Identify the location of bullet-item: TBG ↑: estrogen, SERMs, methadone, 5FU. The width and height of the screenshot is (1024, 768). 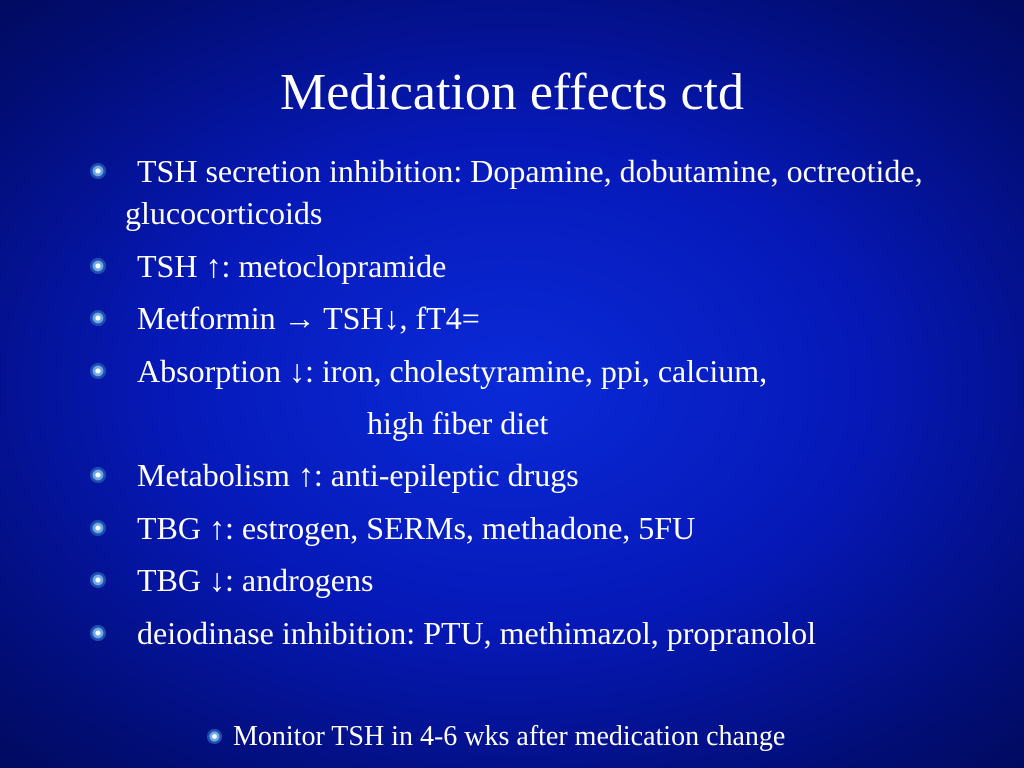
(547, 528).